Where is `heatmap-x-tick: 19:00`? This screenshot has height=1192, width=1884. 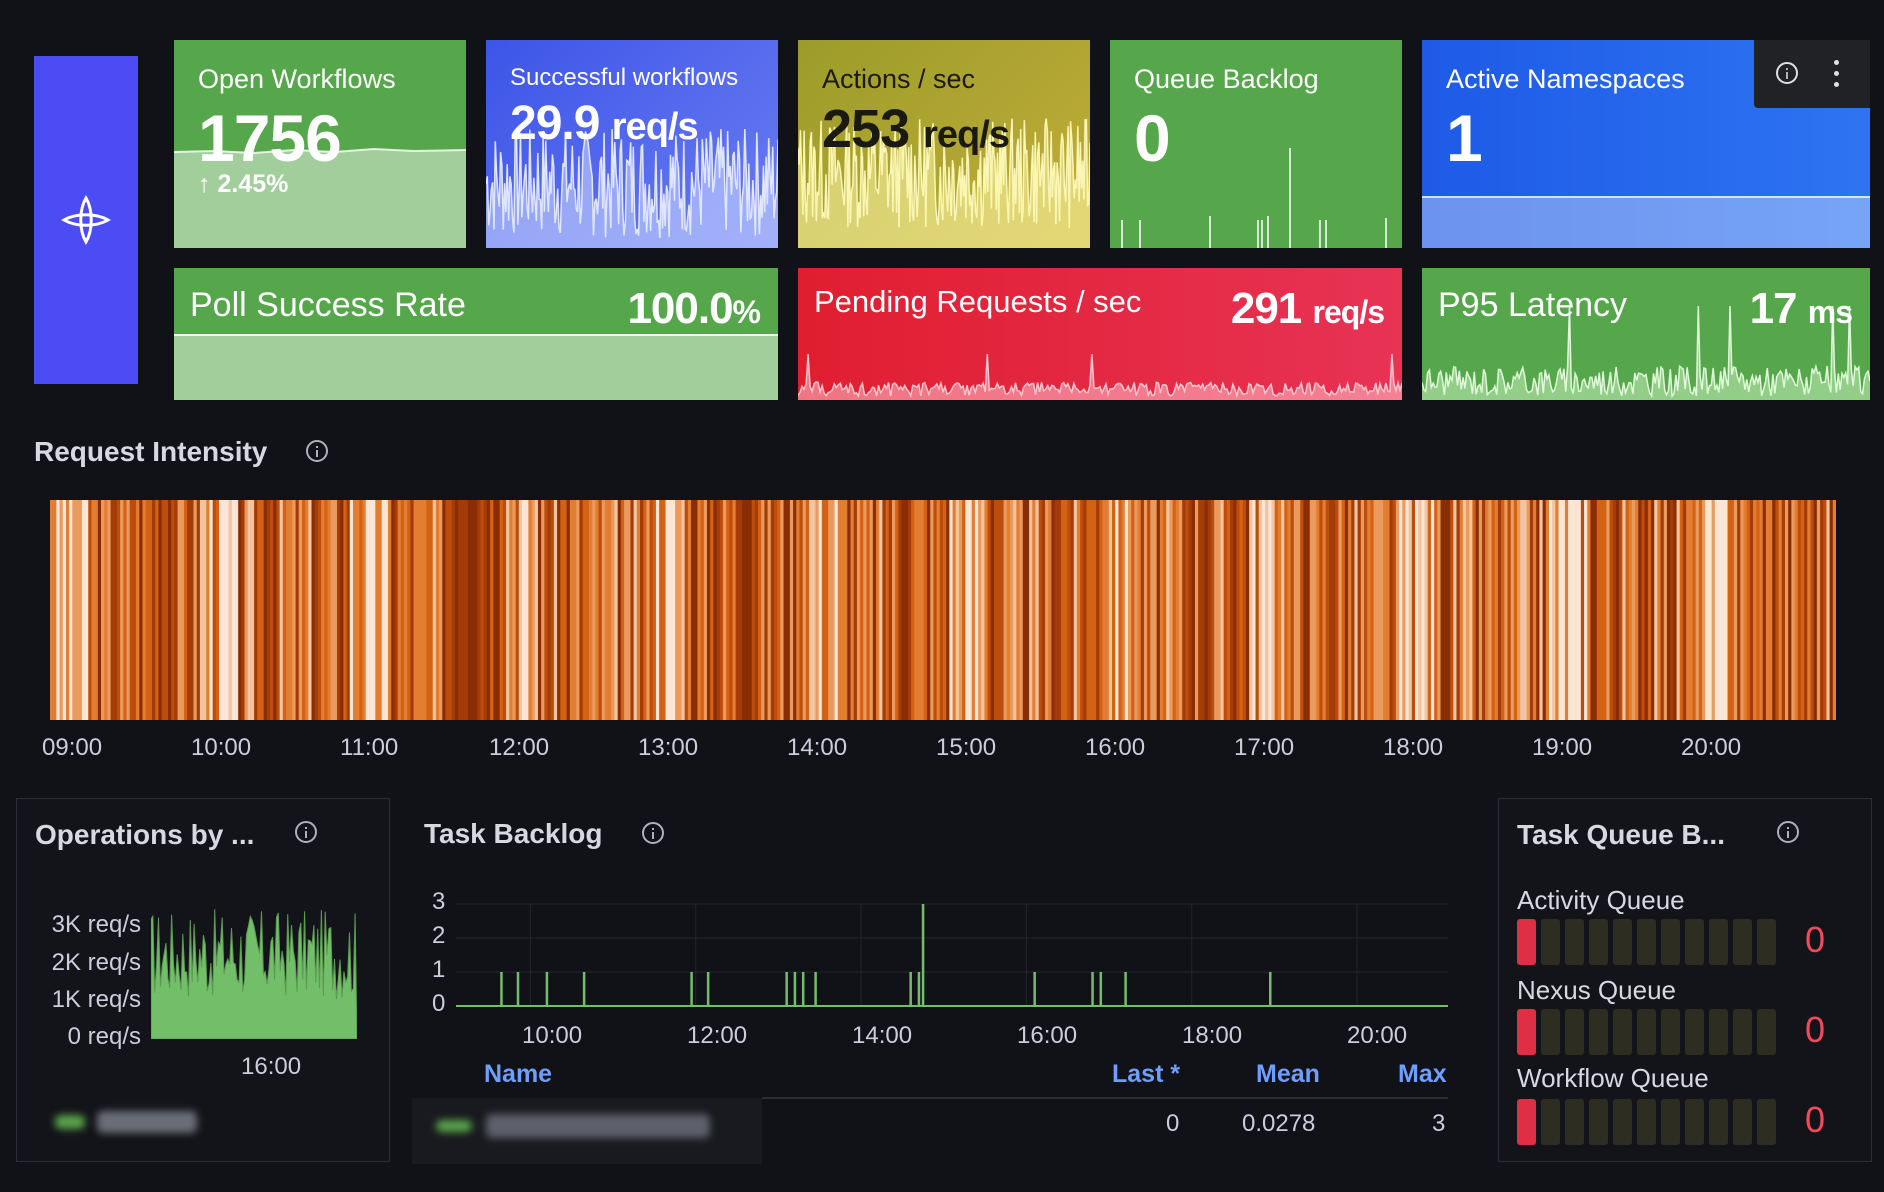
heatmap-x-tick: 19:00 is located at coordinates (1562, 747).